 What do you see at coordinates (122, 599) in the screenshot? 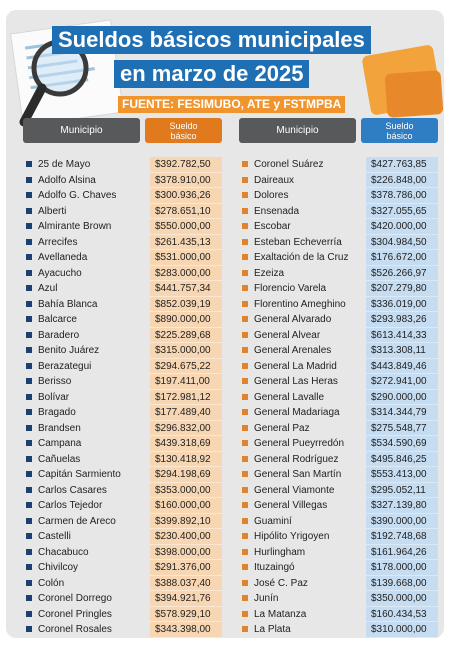
I see `table-row: Coronel Dorrego $394.921,76` at bounding box center [122, 599].